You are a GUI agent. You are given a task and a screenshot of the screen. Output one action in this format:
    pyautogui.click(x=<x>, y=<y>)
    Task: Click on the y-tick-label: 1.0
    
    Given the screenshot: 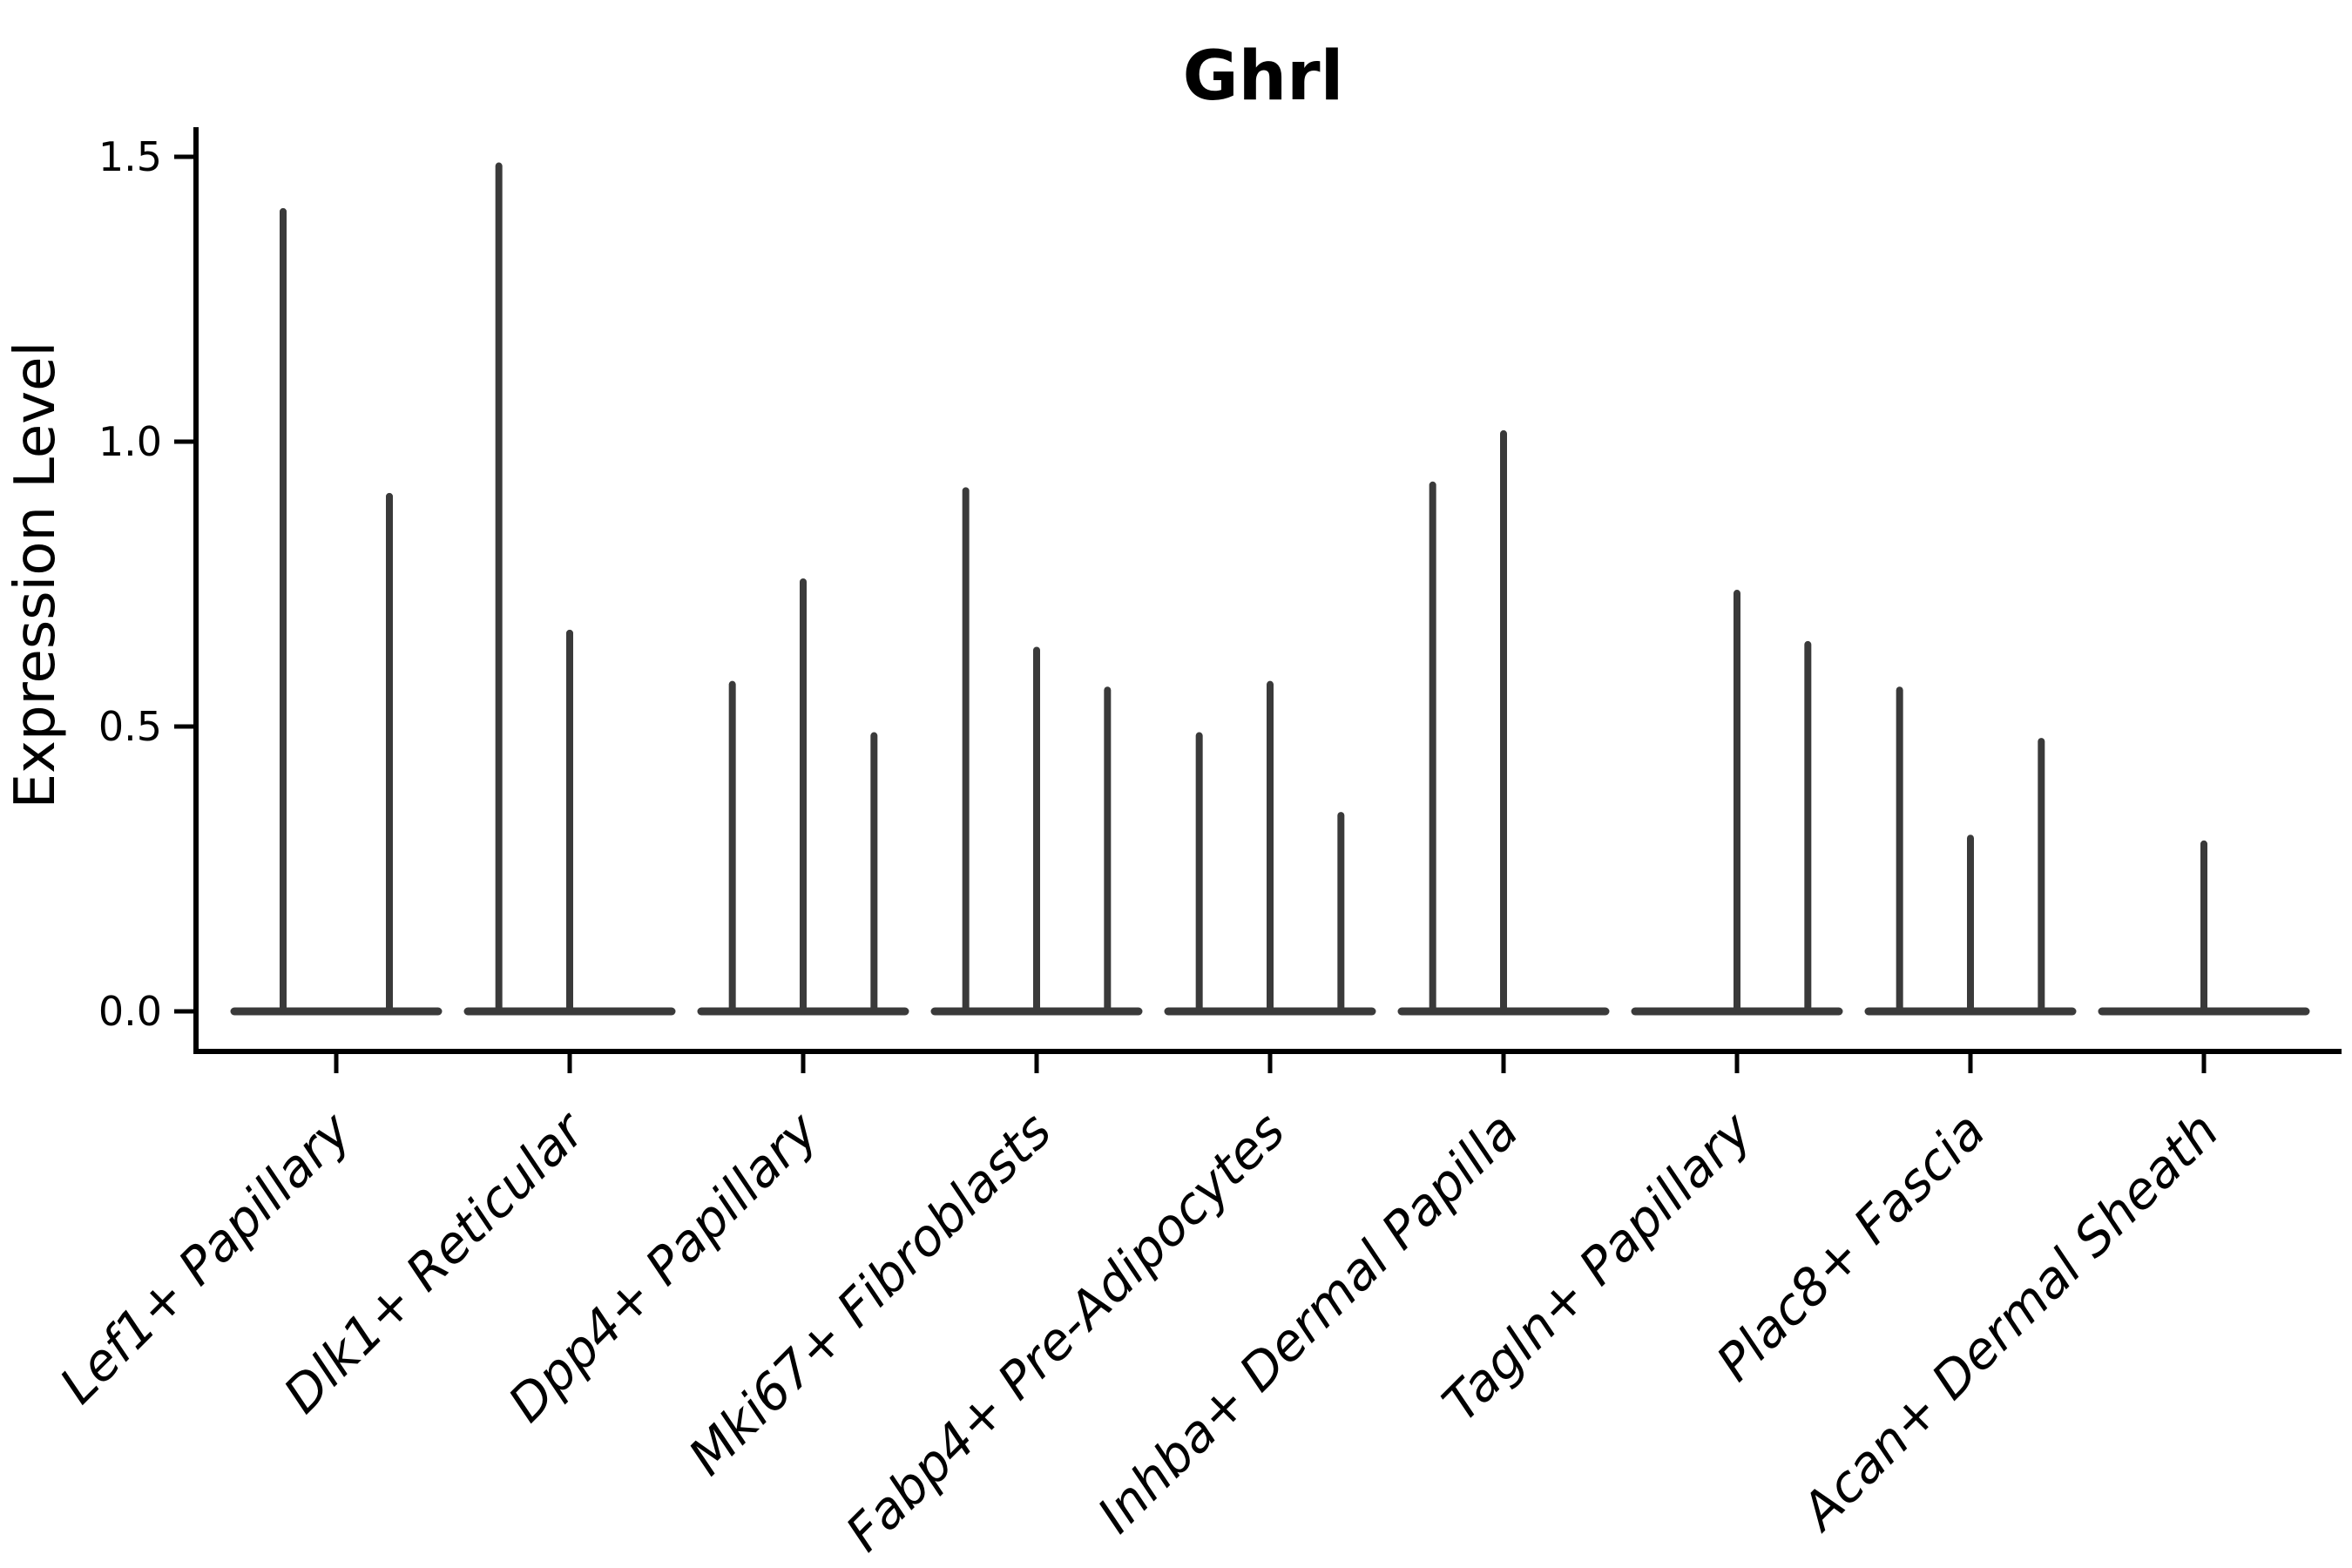 What is the action you would take?
    pyautogui.click(x=130, y=442)
    